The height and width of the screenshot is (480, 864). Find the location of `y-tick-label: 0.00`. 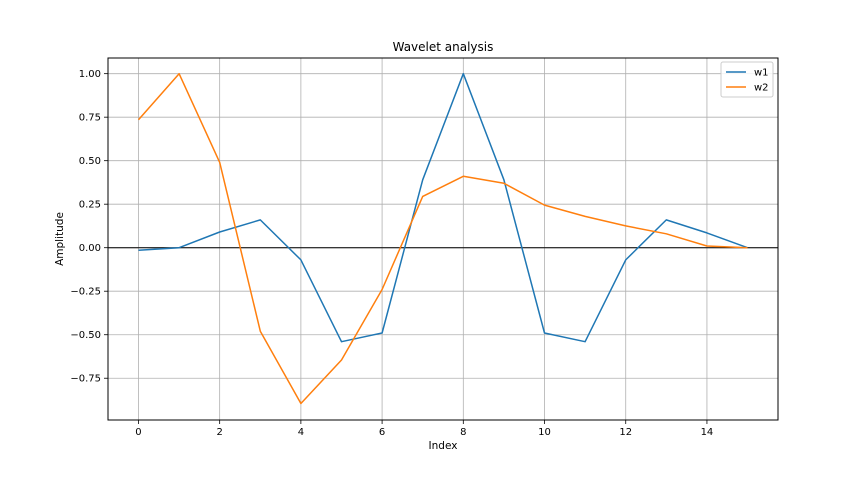

y-tick-label: 0.00 is located at coordinates (90, 248).